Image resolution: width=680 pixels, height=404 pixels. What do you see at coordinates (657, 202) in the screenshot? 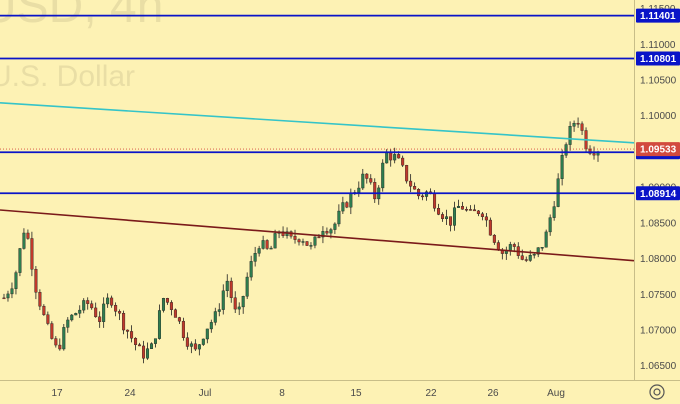
I see `price-axis` at bounding box center [657, 202].